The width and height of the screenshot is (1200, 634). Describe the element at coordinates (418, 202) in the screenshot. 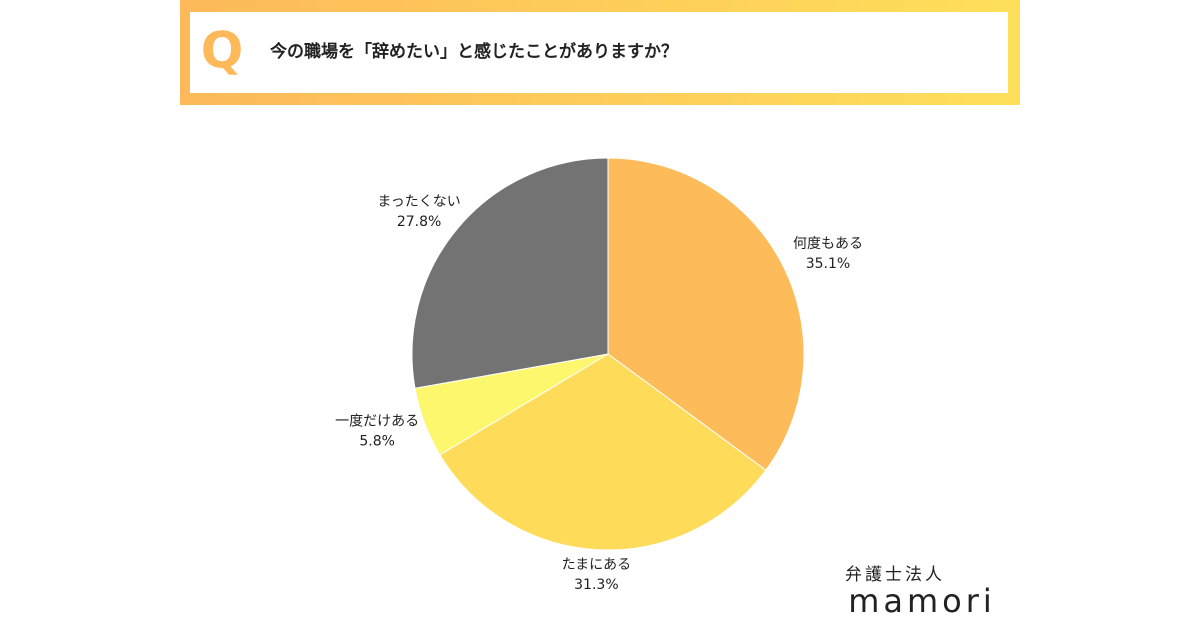

I see `slice-label: まったくない` at that location.